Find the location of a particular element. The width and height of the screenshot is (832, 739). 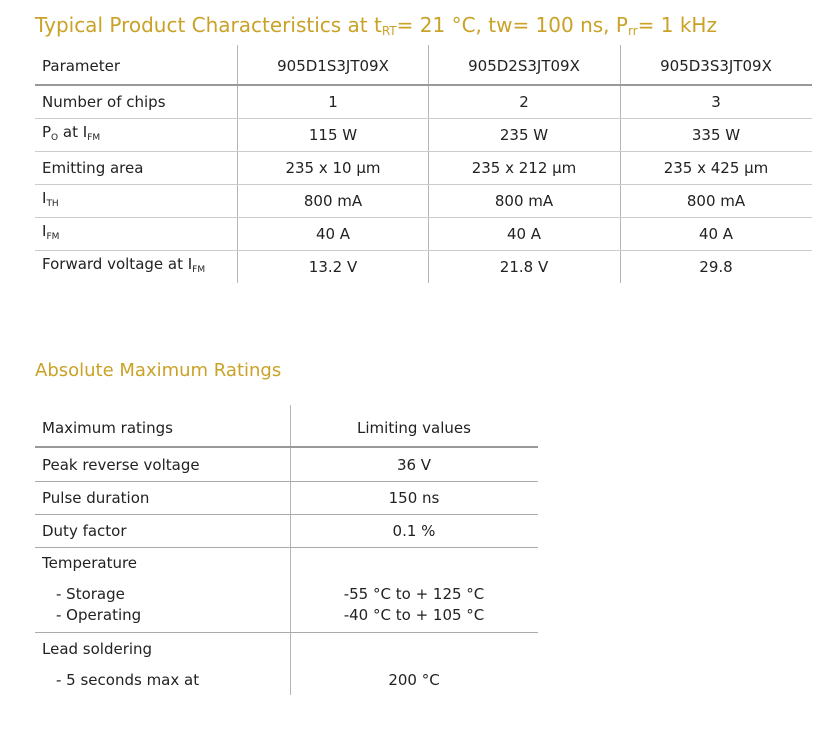

cell: -55 °C to + 125 °C is located at coordinates (414, 594).